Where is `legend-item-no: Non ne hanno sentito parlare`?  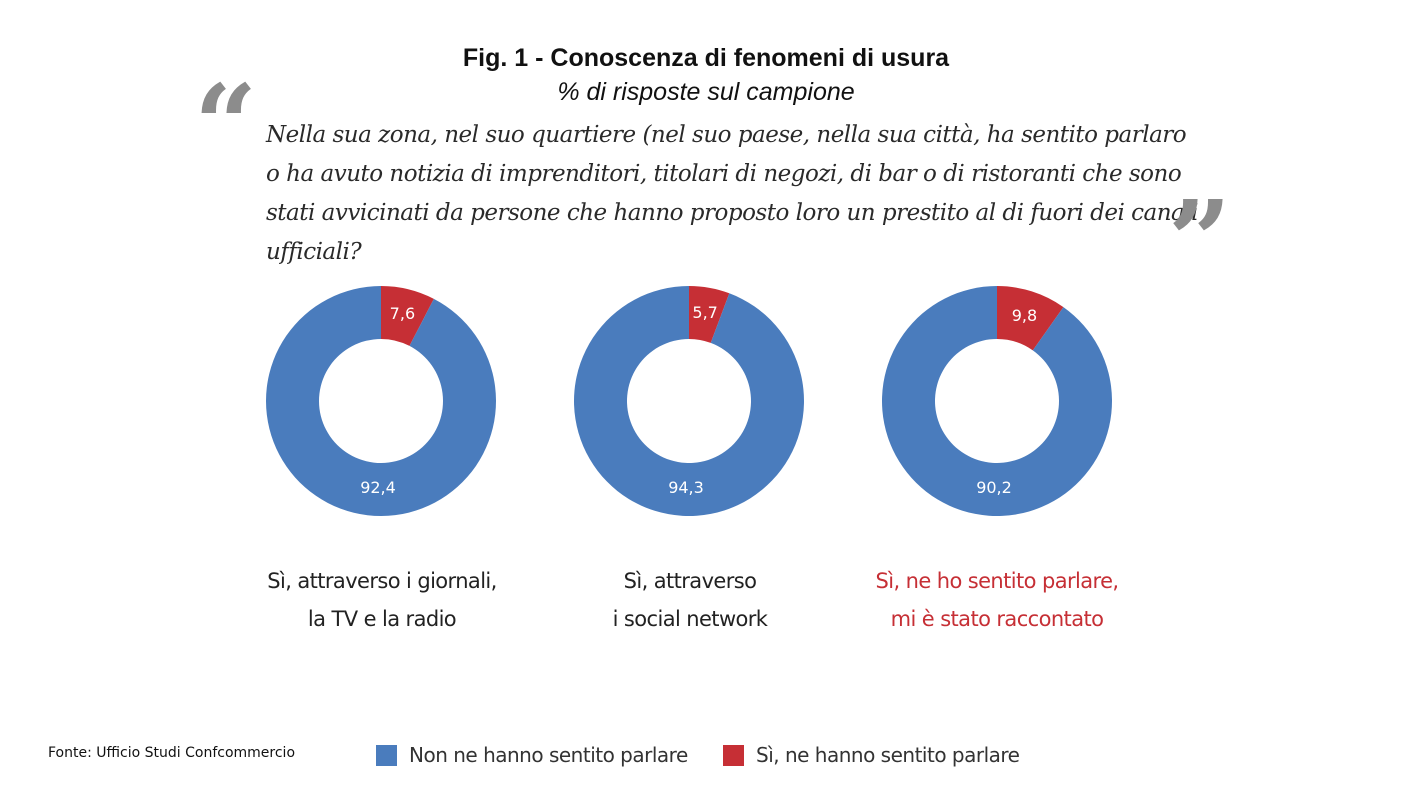
legend-item-no: Non ne hanno sentito parlare is located at coordinates (532, 755).